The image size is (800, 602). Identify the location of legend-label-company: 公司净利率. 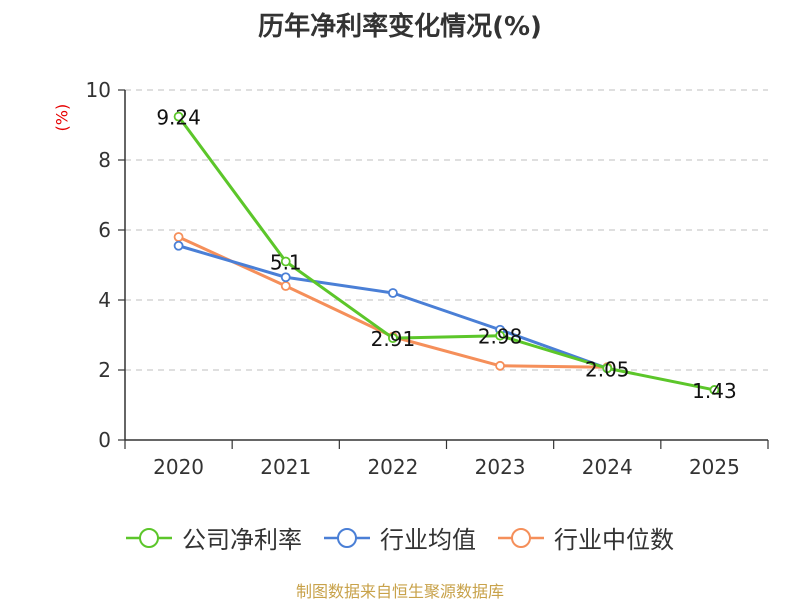
(242, 540).